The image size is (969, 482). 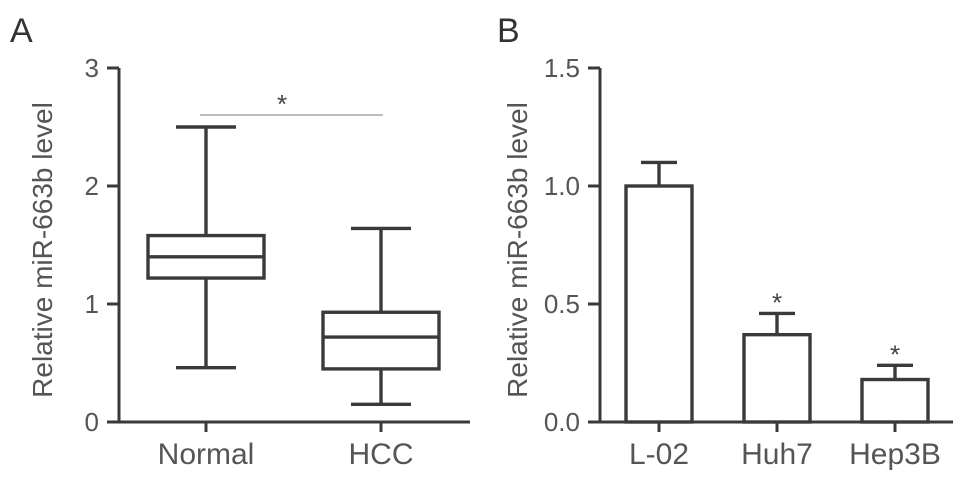 I want to click on y-tick-label: 0.5, so click(x=562, y=304).